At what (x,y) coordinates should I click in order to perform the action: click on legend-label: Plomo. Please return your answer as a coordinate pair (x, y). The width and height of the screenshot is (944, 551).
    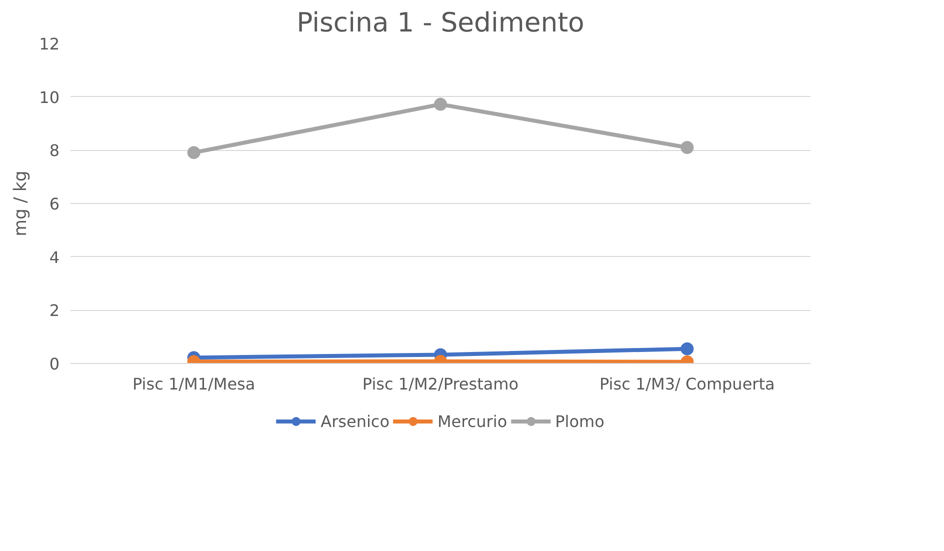
    Looking at the image, I should click on (579, 421).